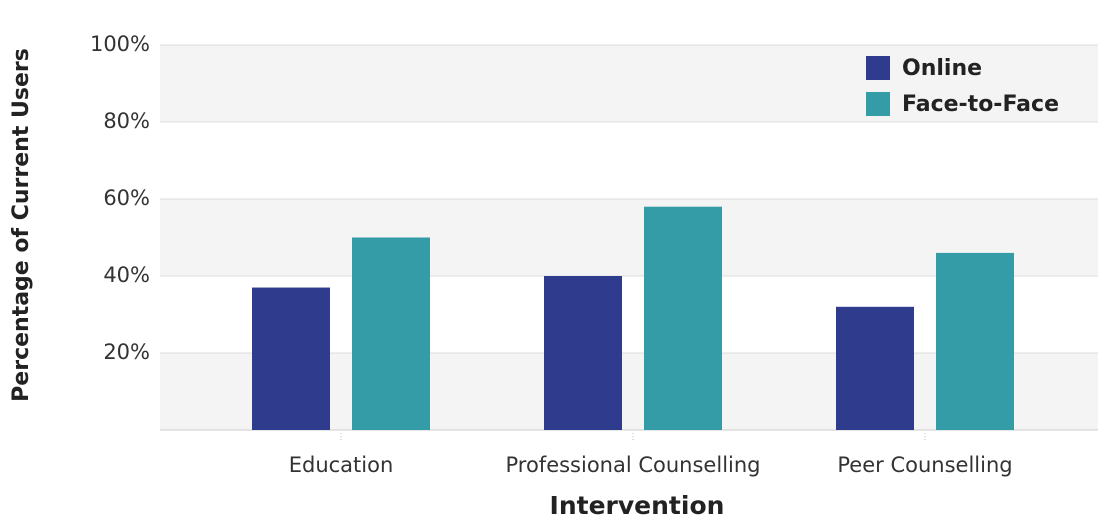 The image size is (1098, 518). What do you see at coordinates (924, 465) in the screenshot?
I see `x-tick-label: Peer Counselling` at bounding box center [924, 465].